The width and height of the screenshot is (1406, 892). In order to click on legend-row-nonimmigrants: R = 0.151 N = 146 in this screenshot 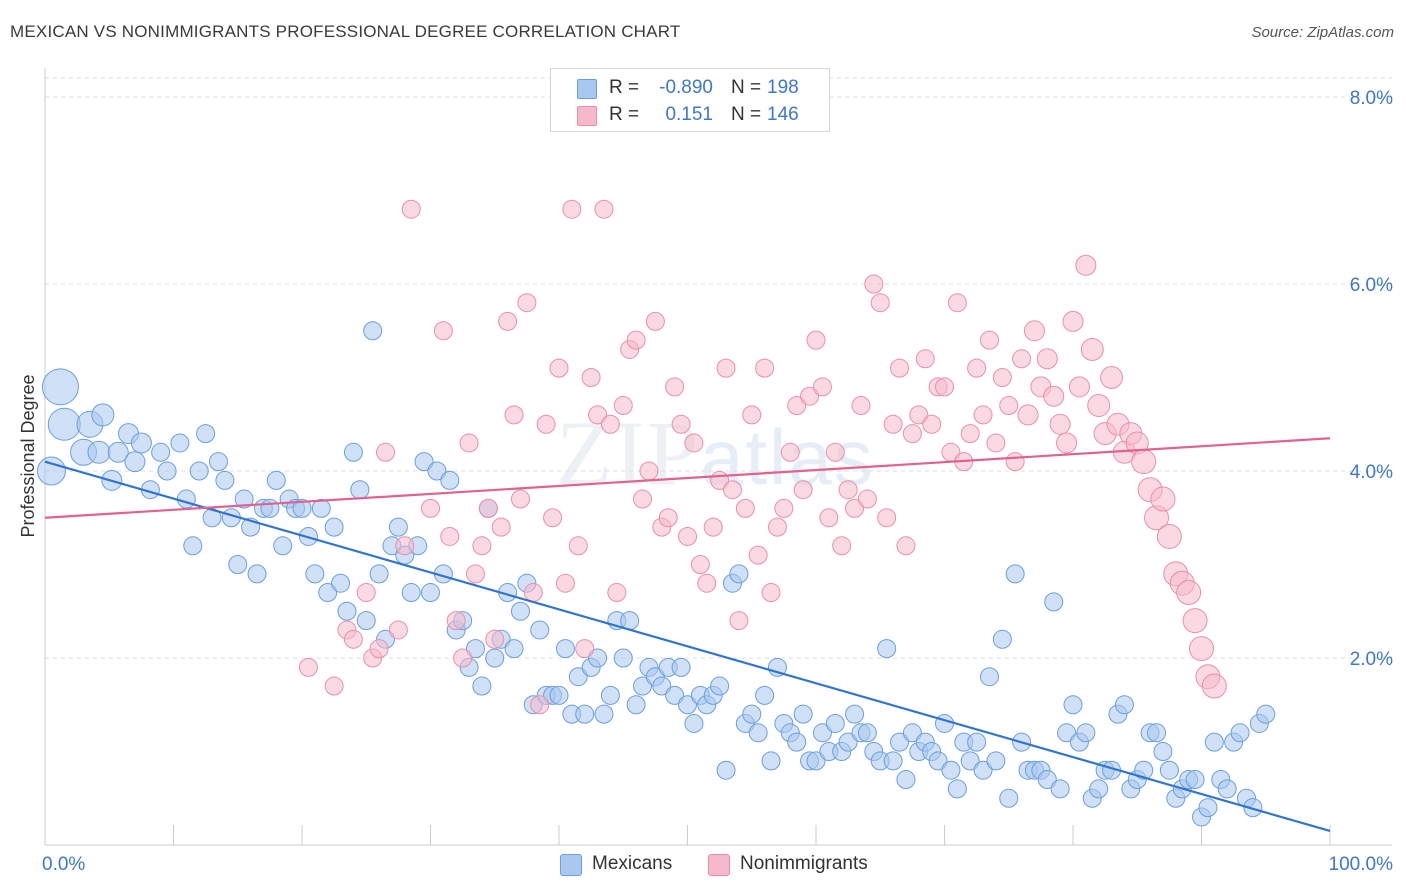, I will do `click(690, 115)`.